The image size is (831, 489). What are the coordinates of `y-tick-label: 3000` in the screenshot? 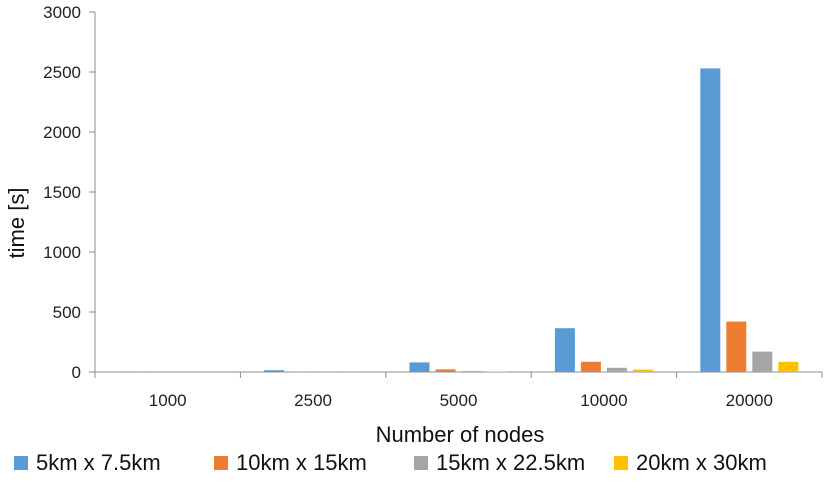 It's located at (62, 12).